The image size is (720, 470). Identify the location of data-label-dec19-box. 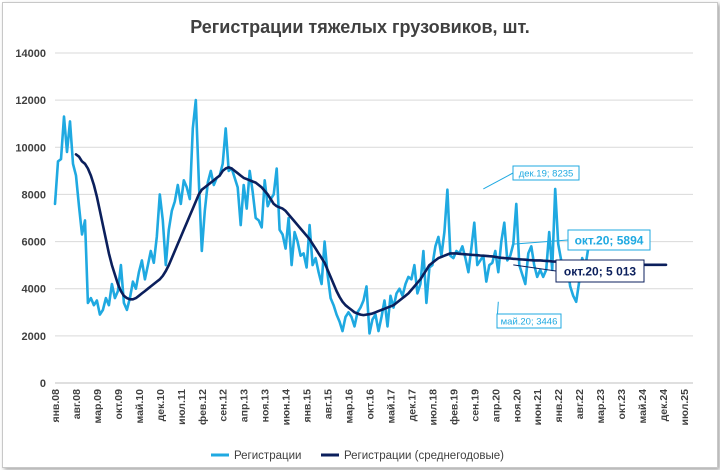
(546, 173).